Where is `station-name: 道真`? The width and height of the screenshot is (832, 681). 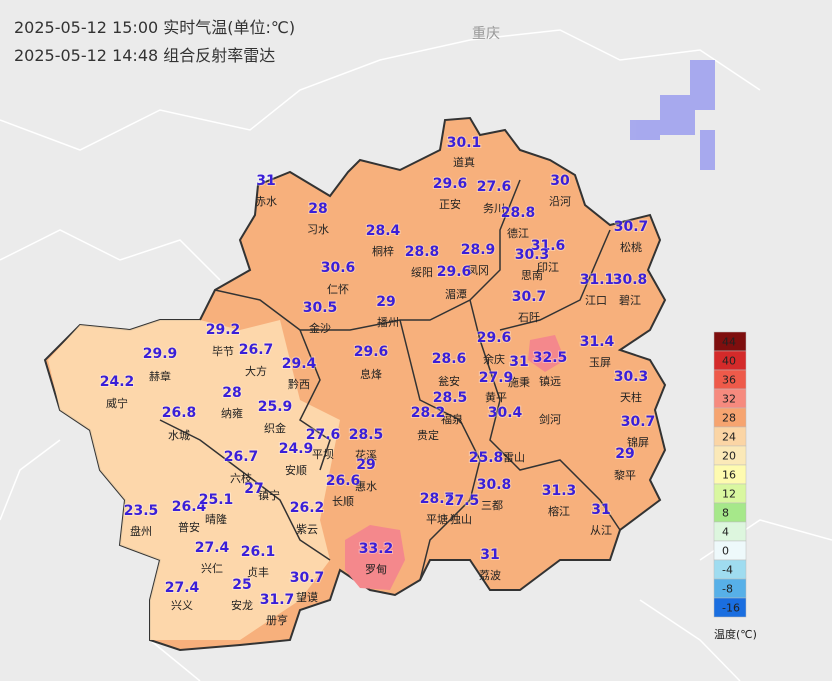 station-name: 道真 is located at coordinates (464, 162).